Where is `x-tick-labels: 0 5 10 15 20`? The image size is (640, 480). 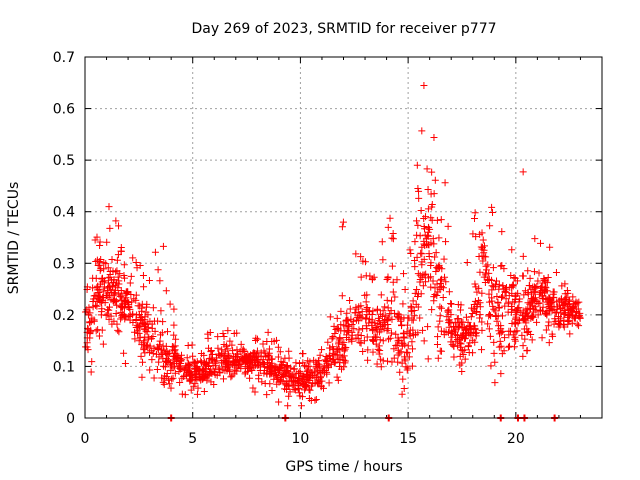
x-tick-labels: 0 5 10 15 20 is located at coordinates (303, 439).